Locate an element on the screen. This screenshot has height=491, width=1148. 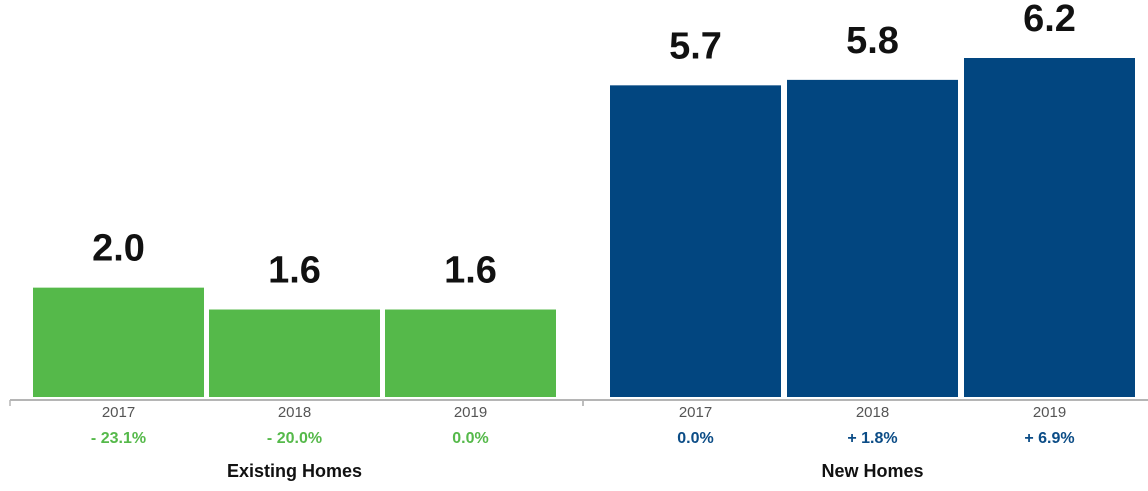
percent-change-label: + 1.8% is located at coordinates (872, 438).